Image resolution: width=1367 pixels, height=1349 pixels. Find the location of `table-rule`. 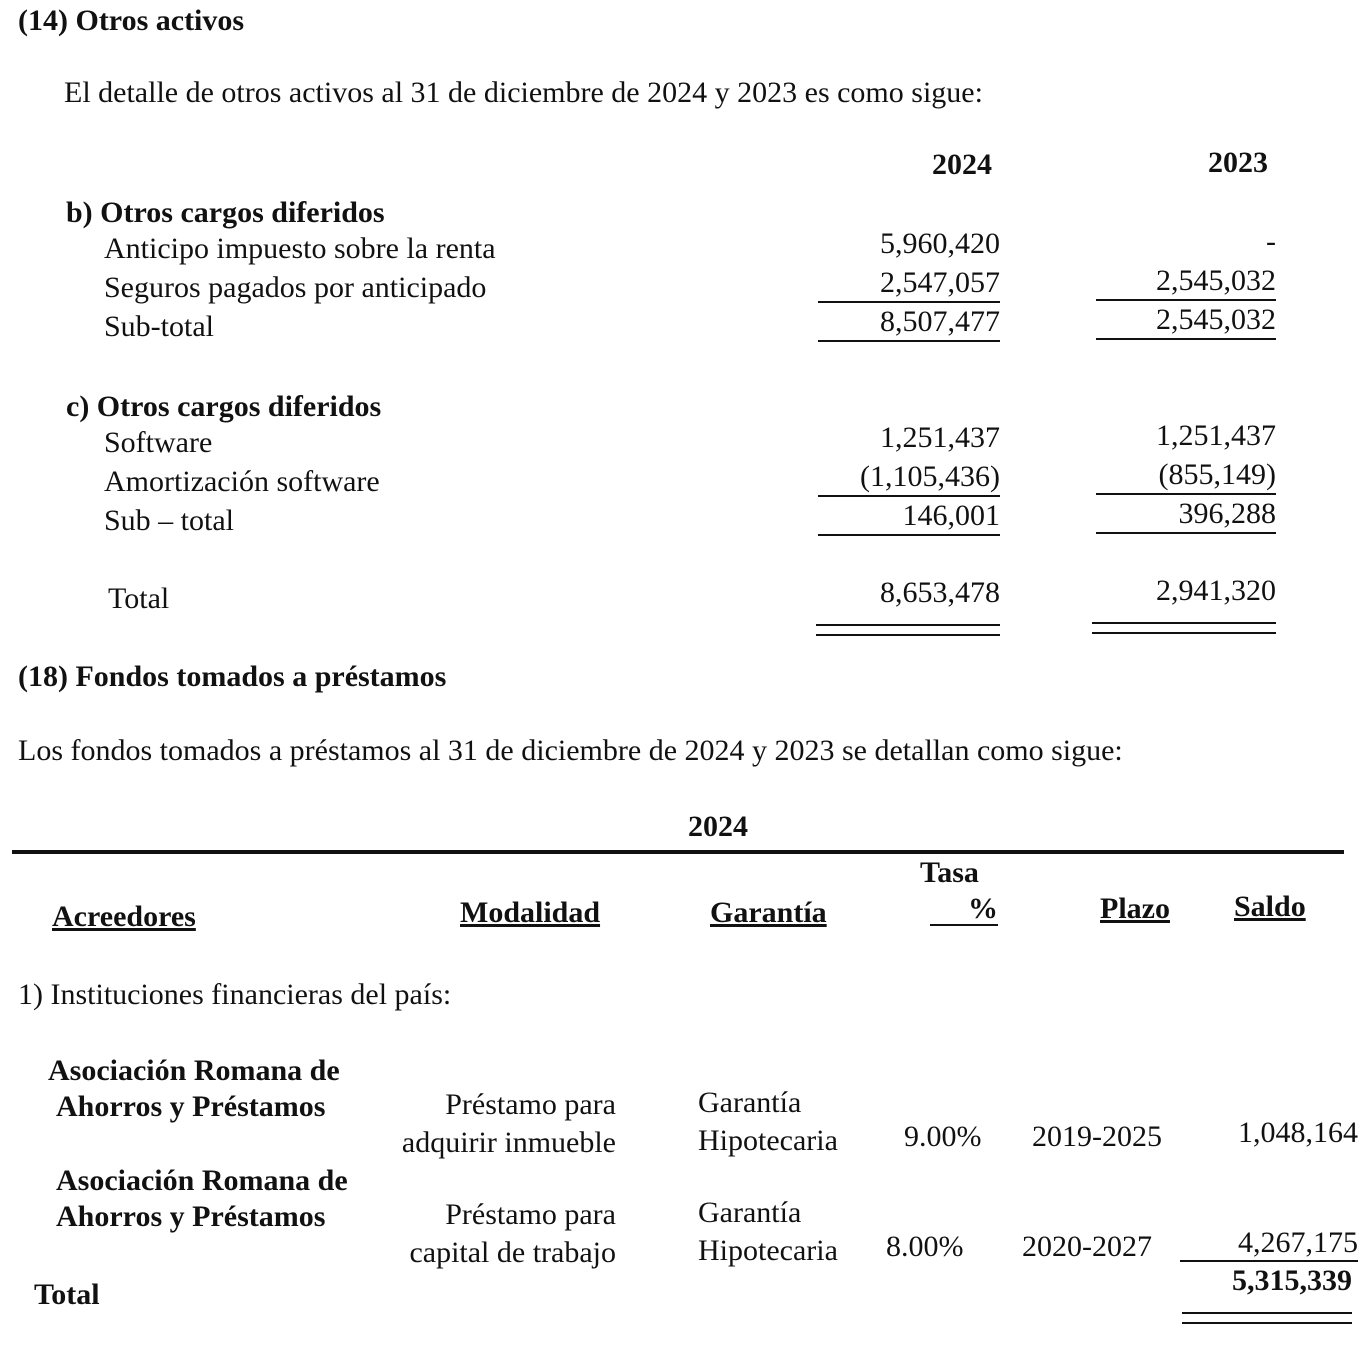

table-rule is located at coordinates (678, 852).